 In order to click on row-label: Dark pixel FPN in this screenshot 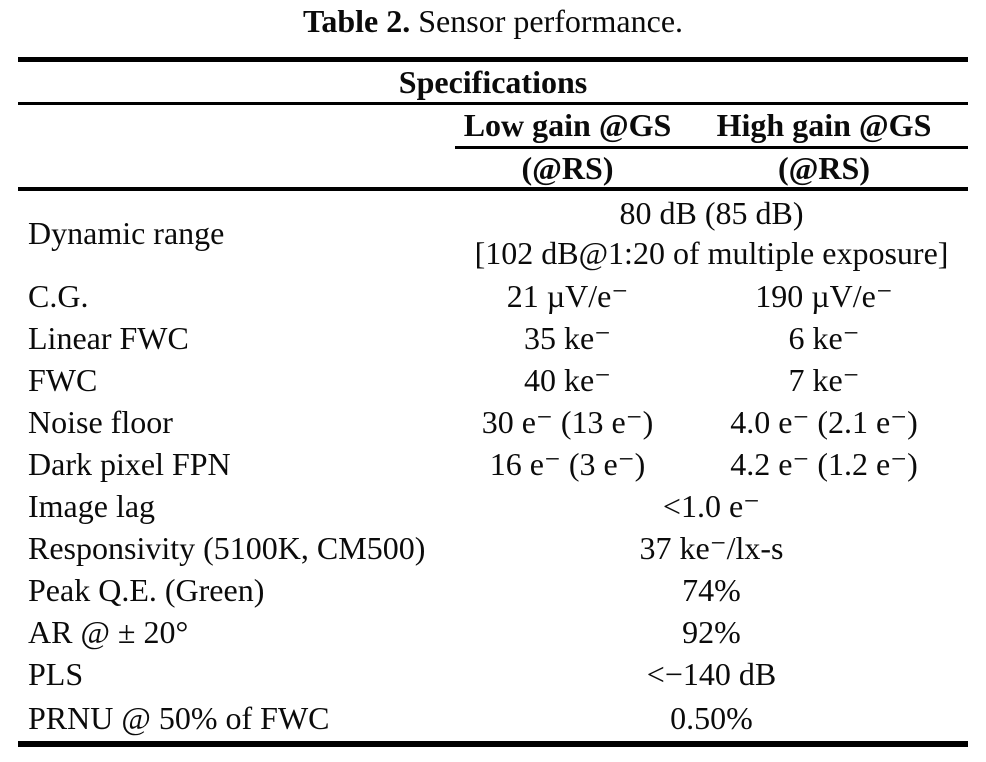, I will do `click(129, 463)`.